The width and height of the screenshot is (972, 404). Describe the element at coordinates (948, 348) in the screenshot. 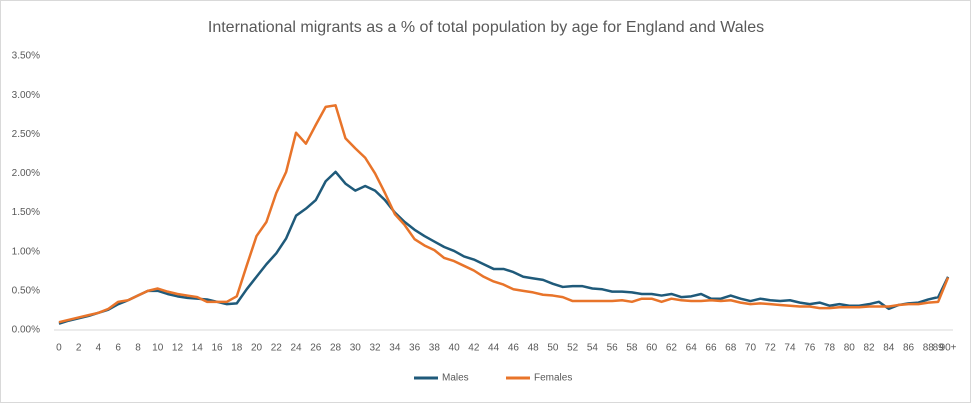

I see `x-tick-label: 90+` at that location.